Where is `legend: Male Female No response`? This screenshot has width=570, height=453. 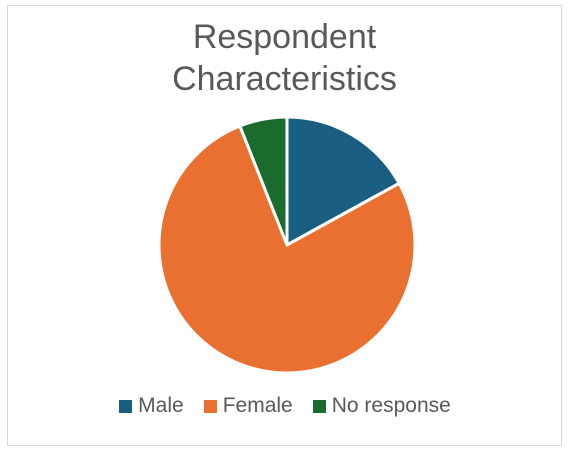 legend: Male Female No response is located at coordinates (285, 406).